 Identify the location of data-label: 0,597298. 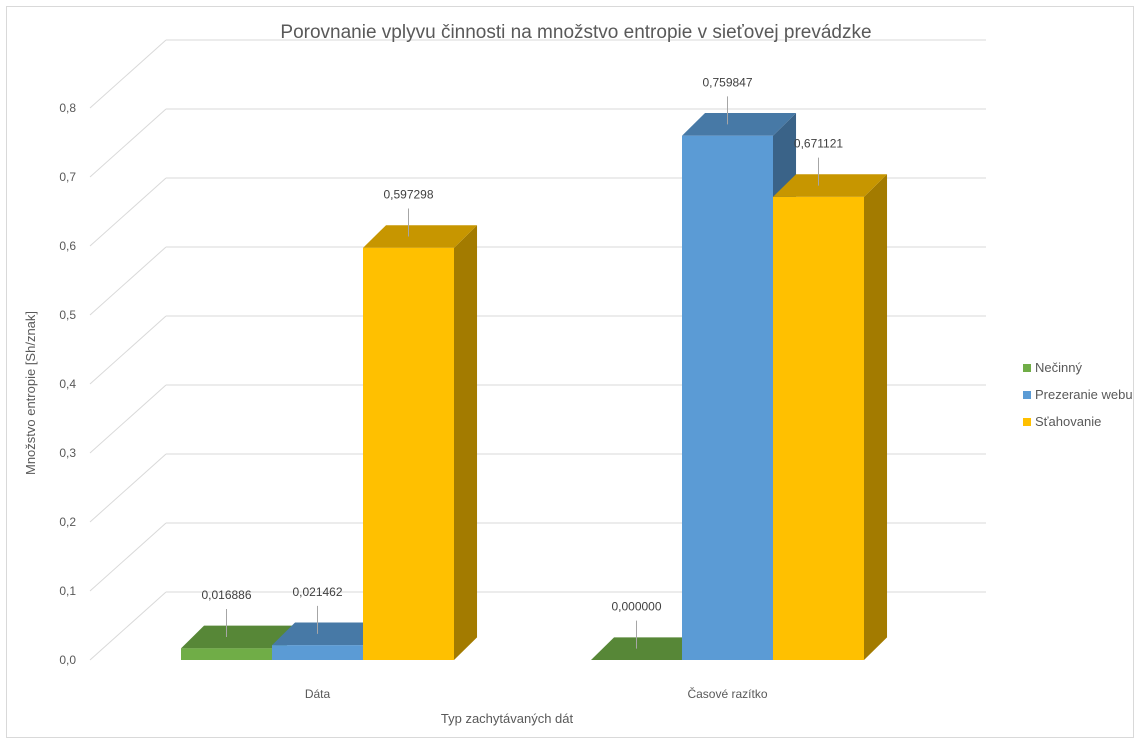
(408, 195).